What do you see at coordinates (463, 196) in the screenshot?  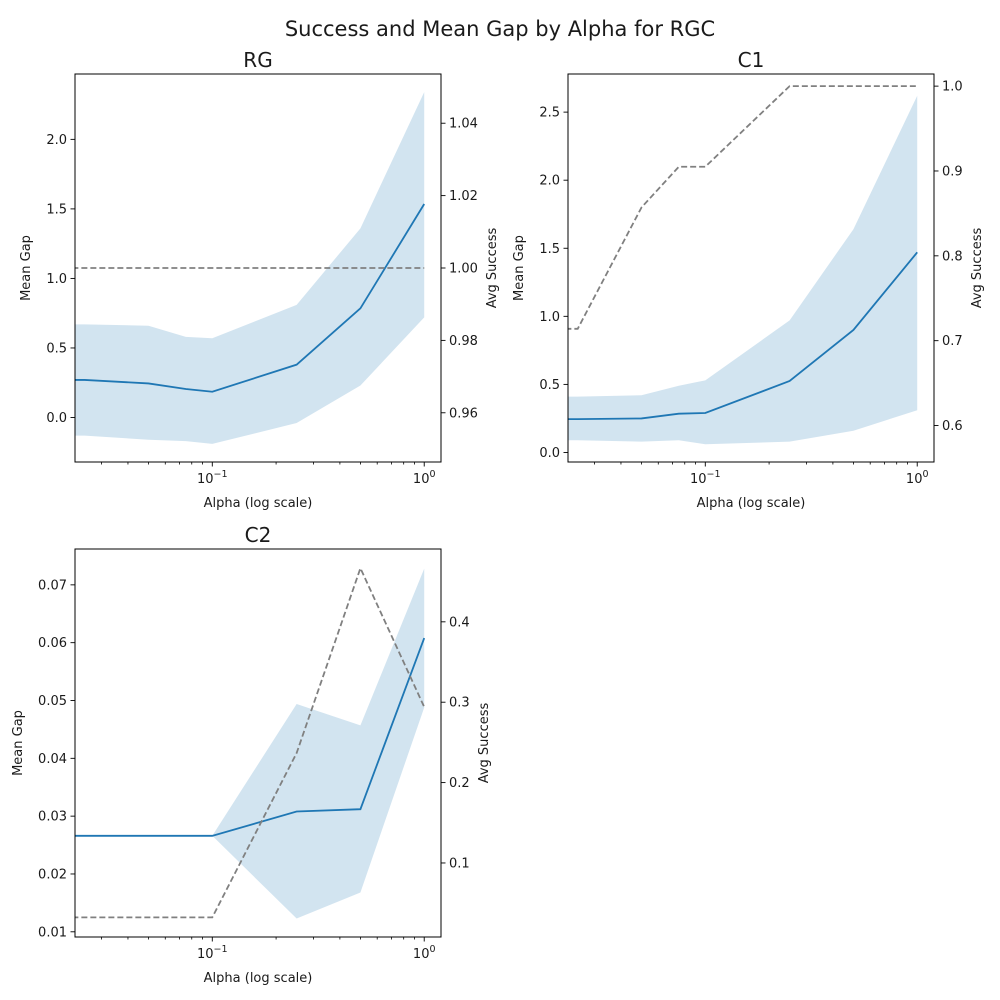 I see `y2-tick-label: 1.02` at bounding box center [463, 196].